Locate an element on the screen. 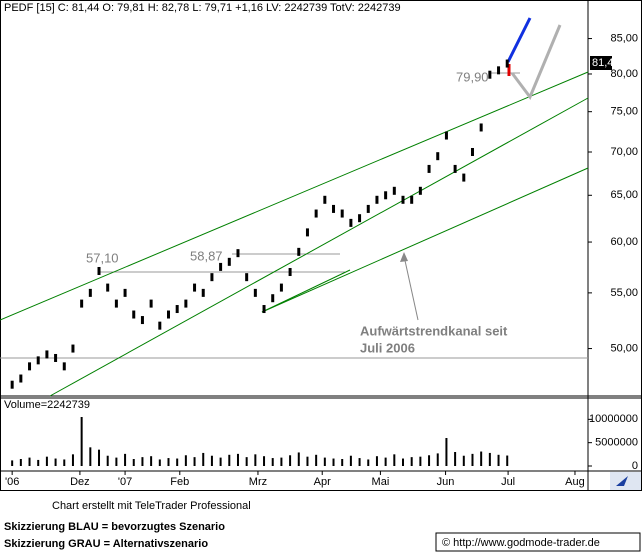 Image resolution: width=642 pixels, height=554 pixels. x-tick-label: Jul is located at coordinates (508, 482).